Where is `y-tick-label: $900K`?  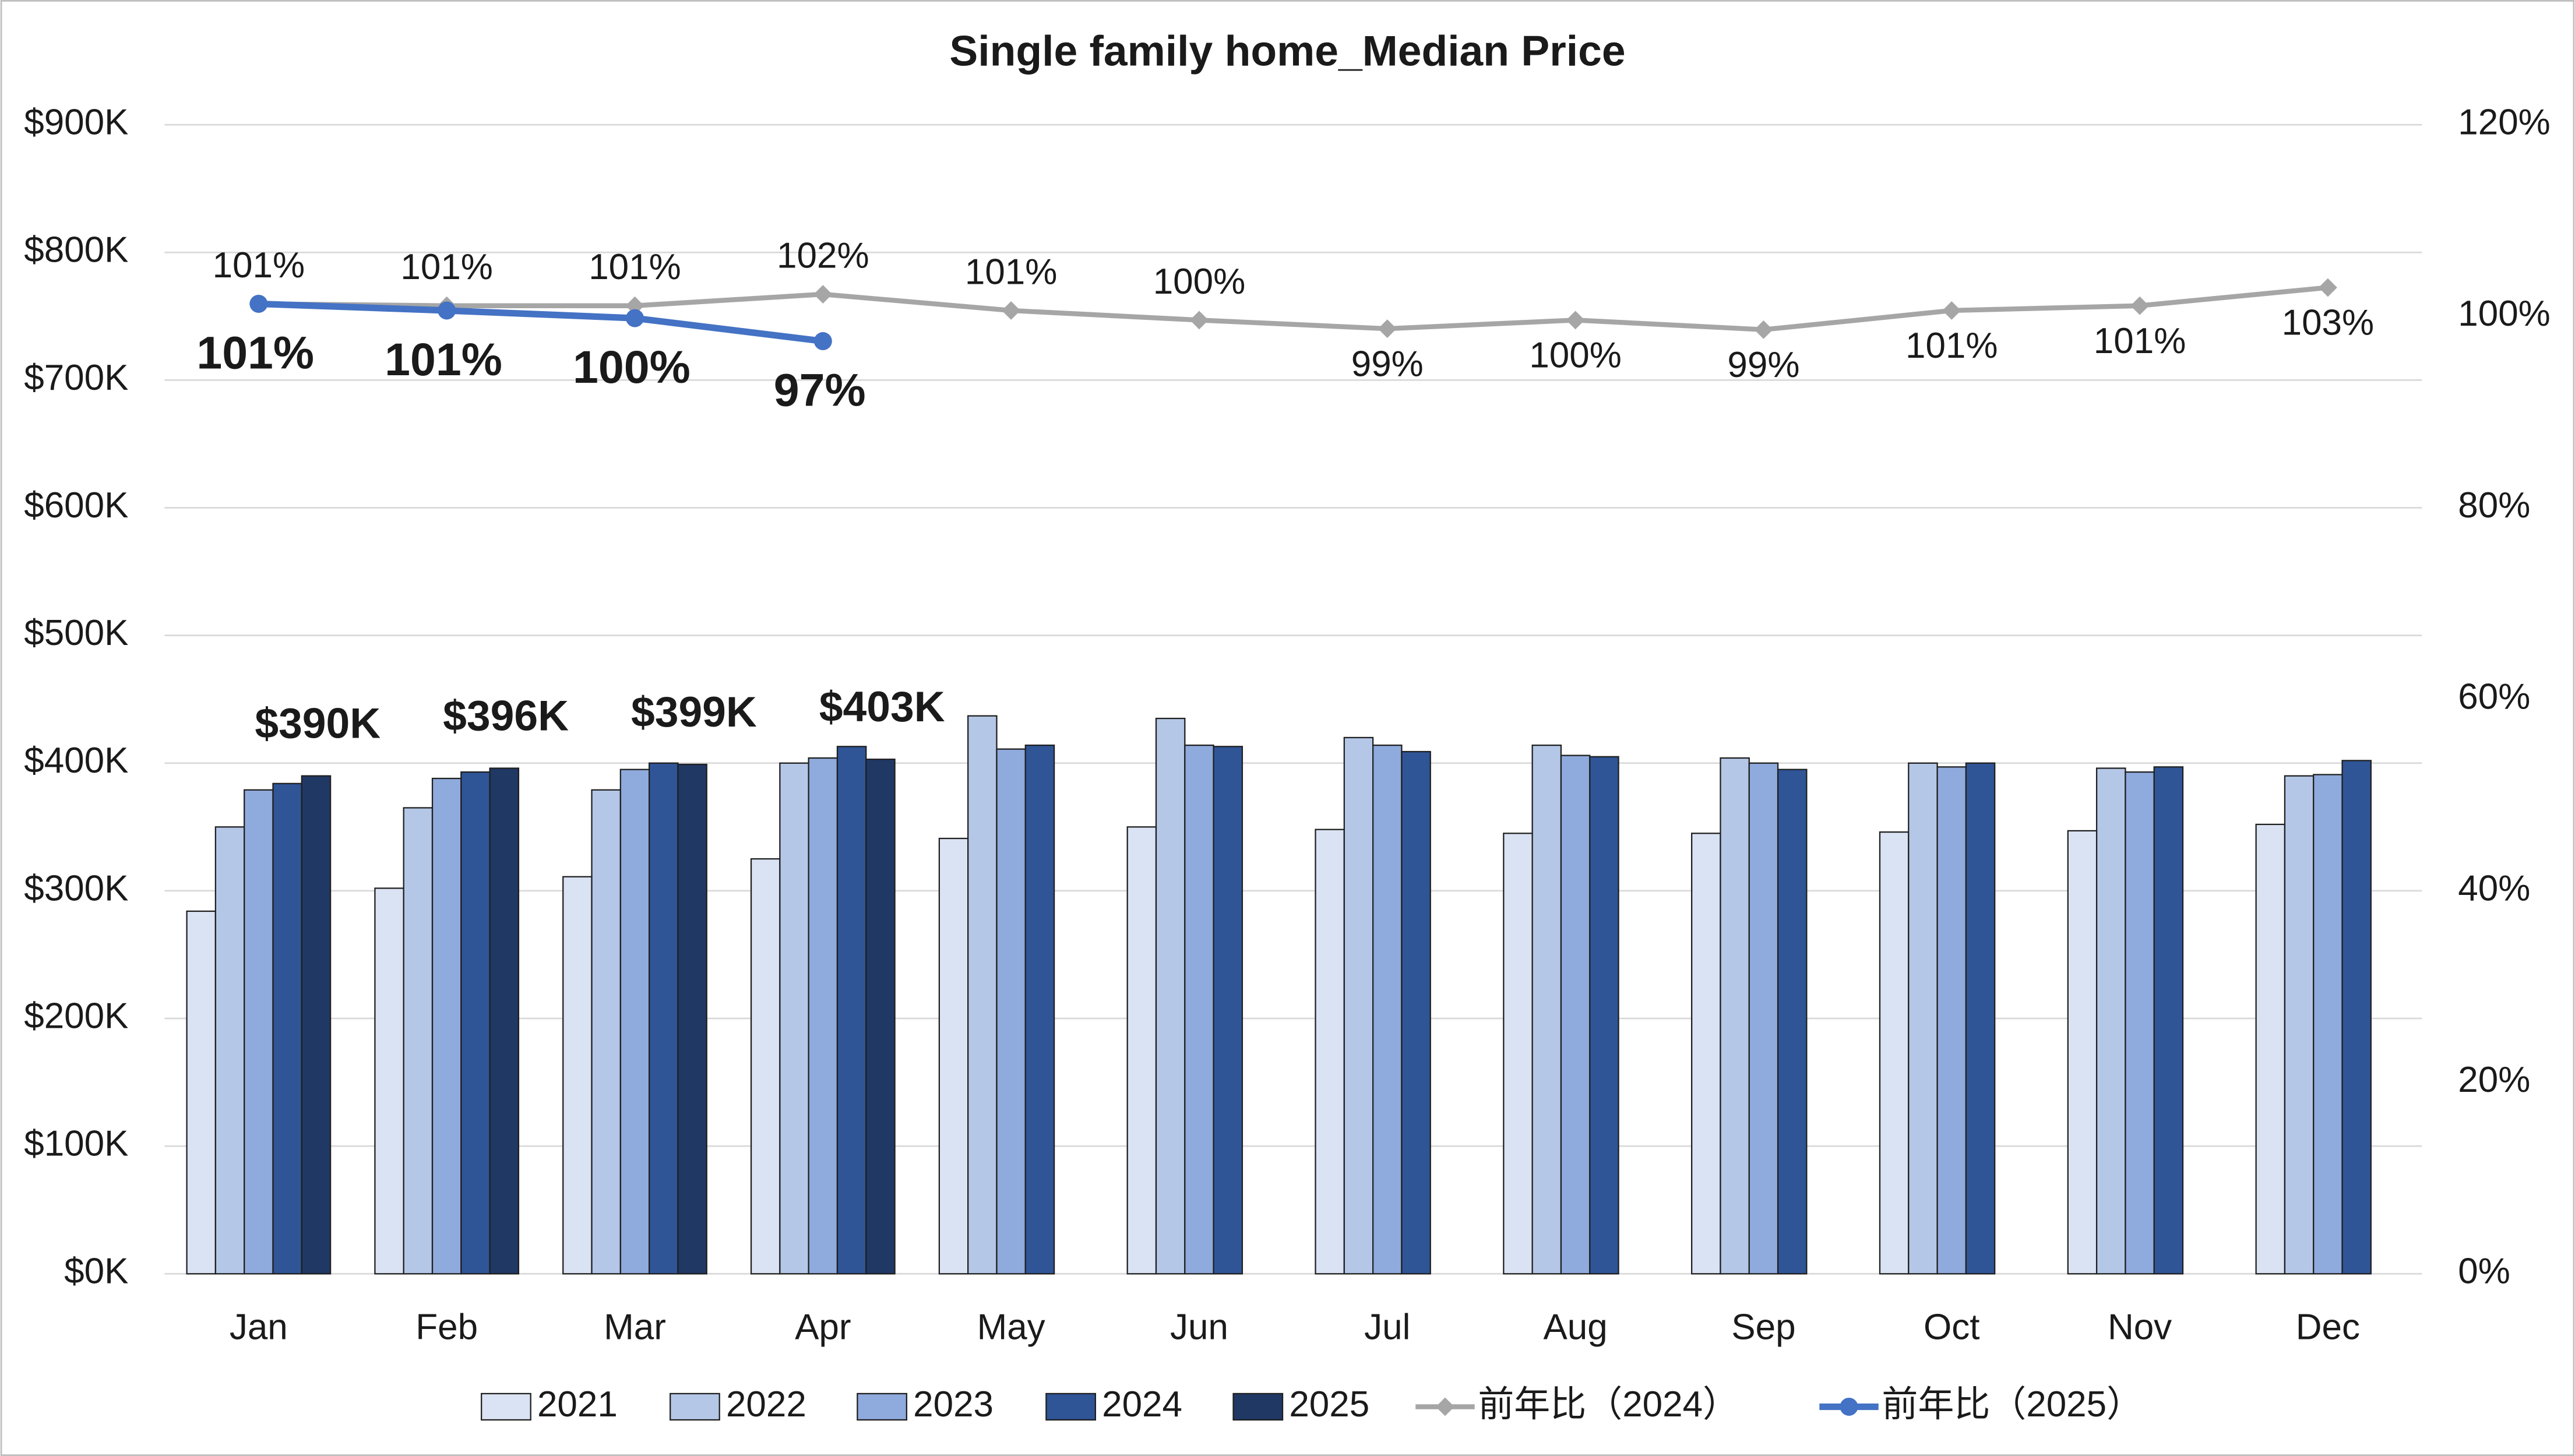 y-tick-label: $900K is located at coordinates (76, 122).